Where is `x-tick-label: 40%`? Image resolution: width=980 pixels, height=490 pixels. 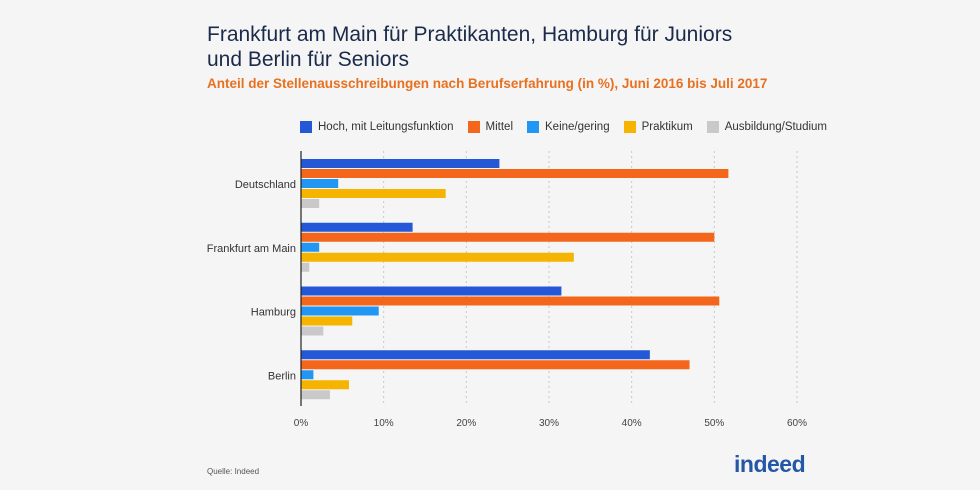
x-tick-label: 40% is located at coordinates (632, 423).